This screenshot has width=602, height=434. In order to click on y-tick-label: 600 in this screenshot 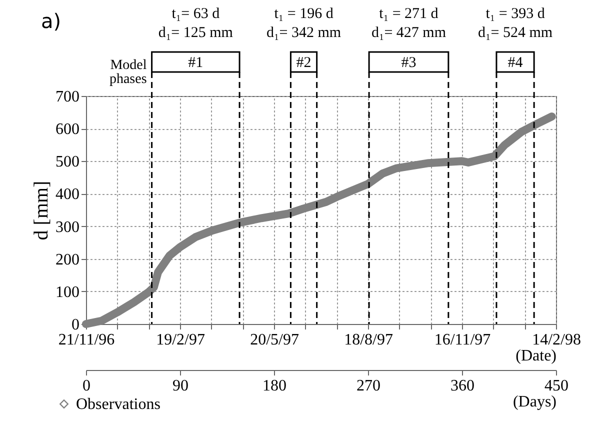, I will do `click(68, 129)`.